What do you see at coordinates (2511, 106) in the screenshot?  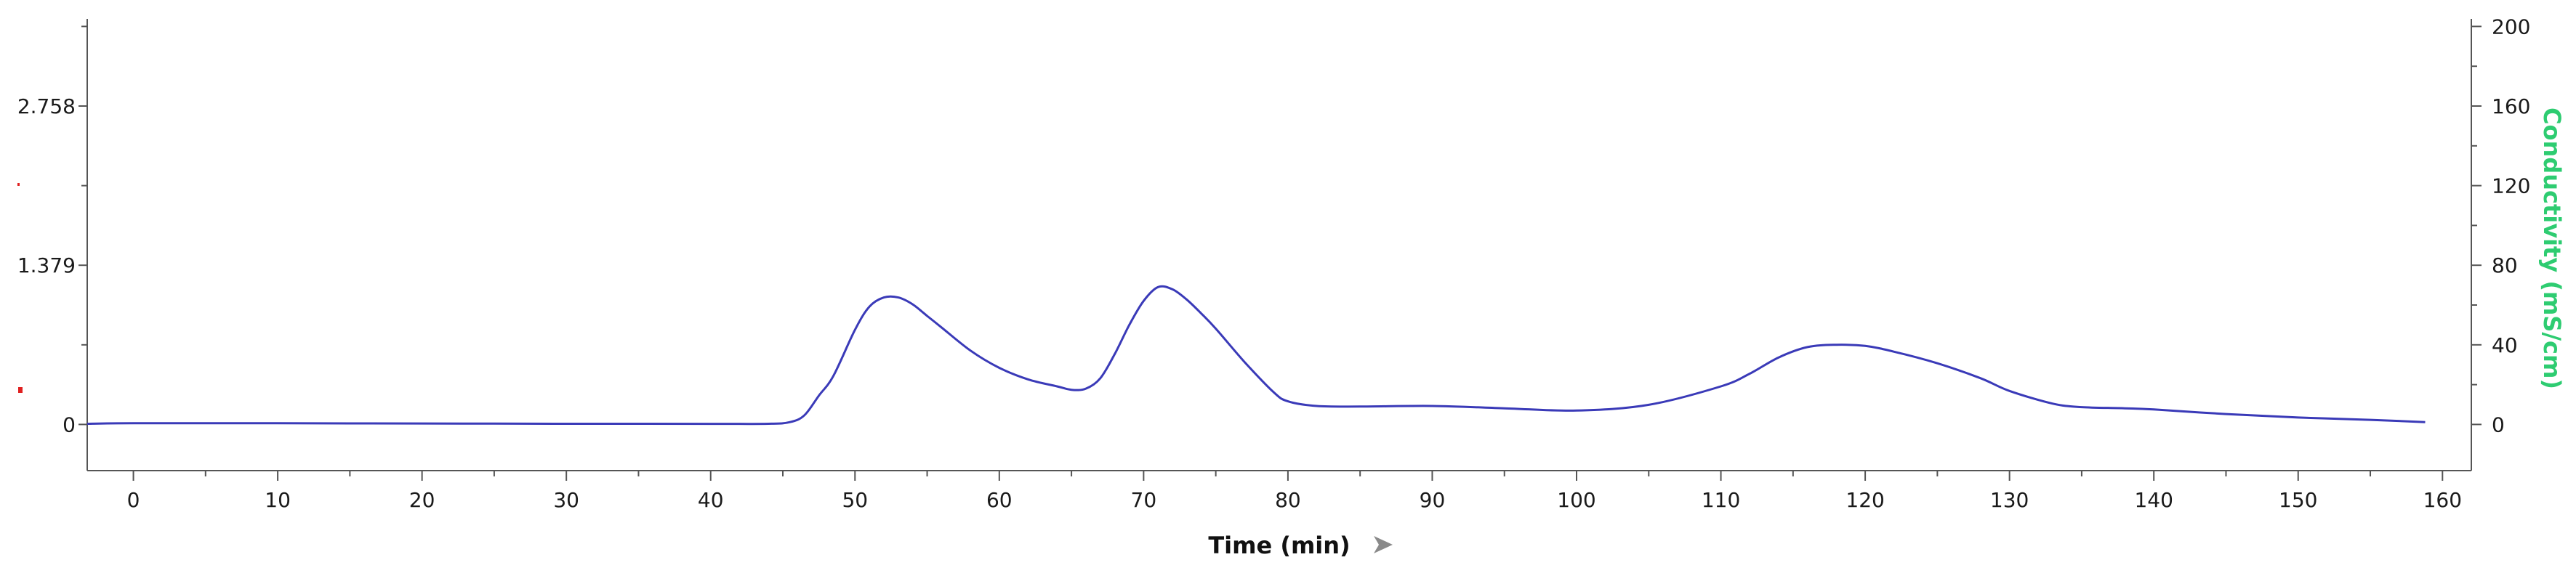 I see `y2-tick-label: 160` at bounding box center [2511, 106].